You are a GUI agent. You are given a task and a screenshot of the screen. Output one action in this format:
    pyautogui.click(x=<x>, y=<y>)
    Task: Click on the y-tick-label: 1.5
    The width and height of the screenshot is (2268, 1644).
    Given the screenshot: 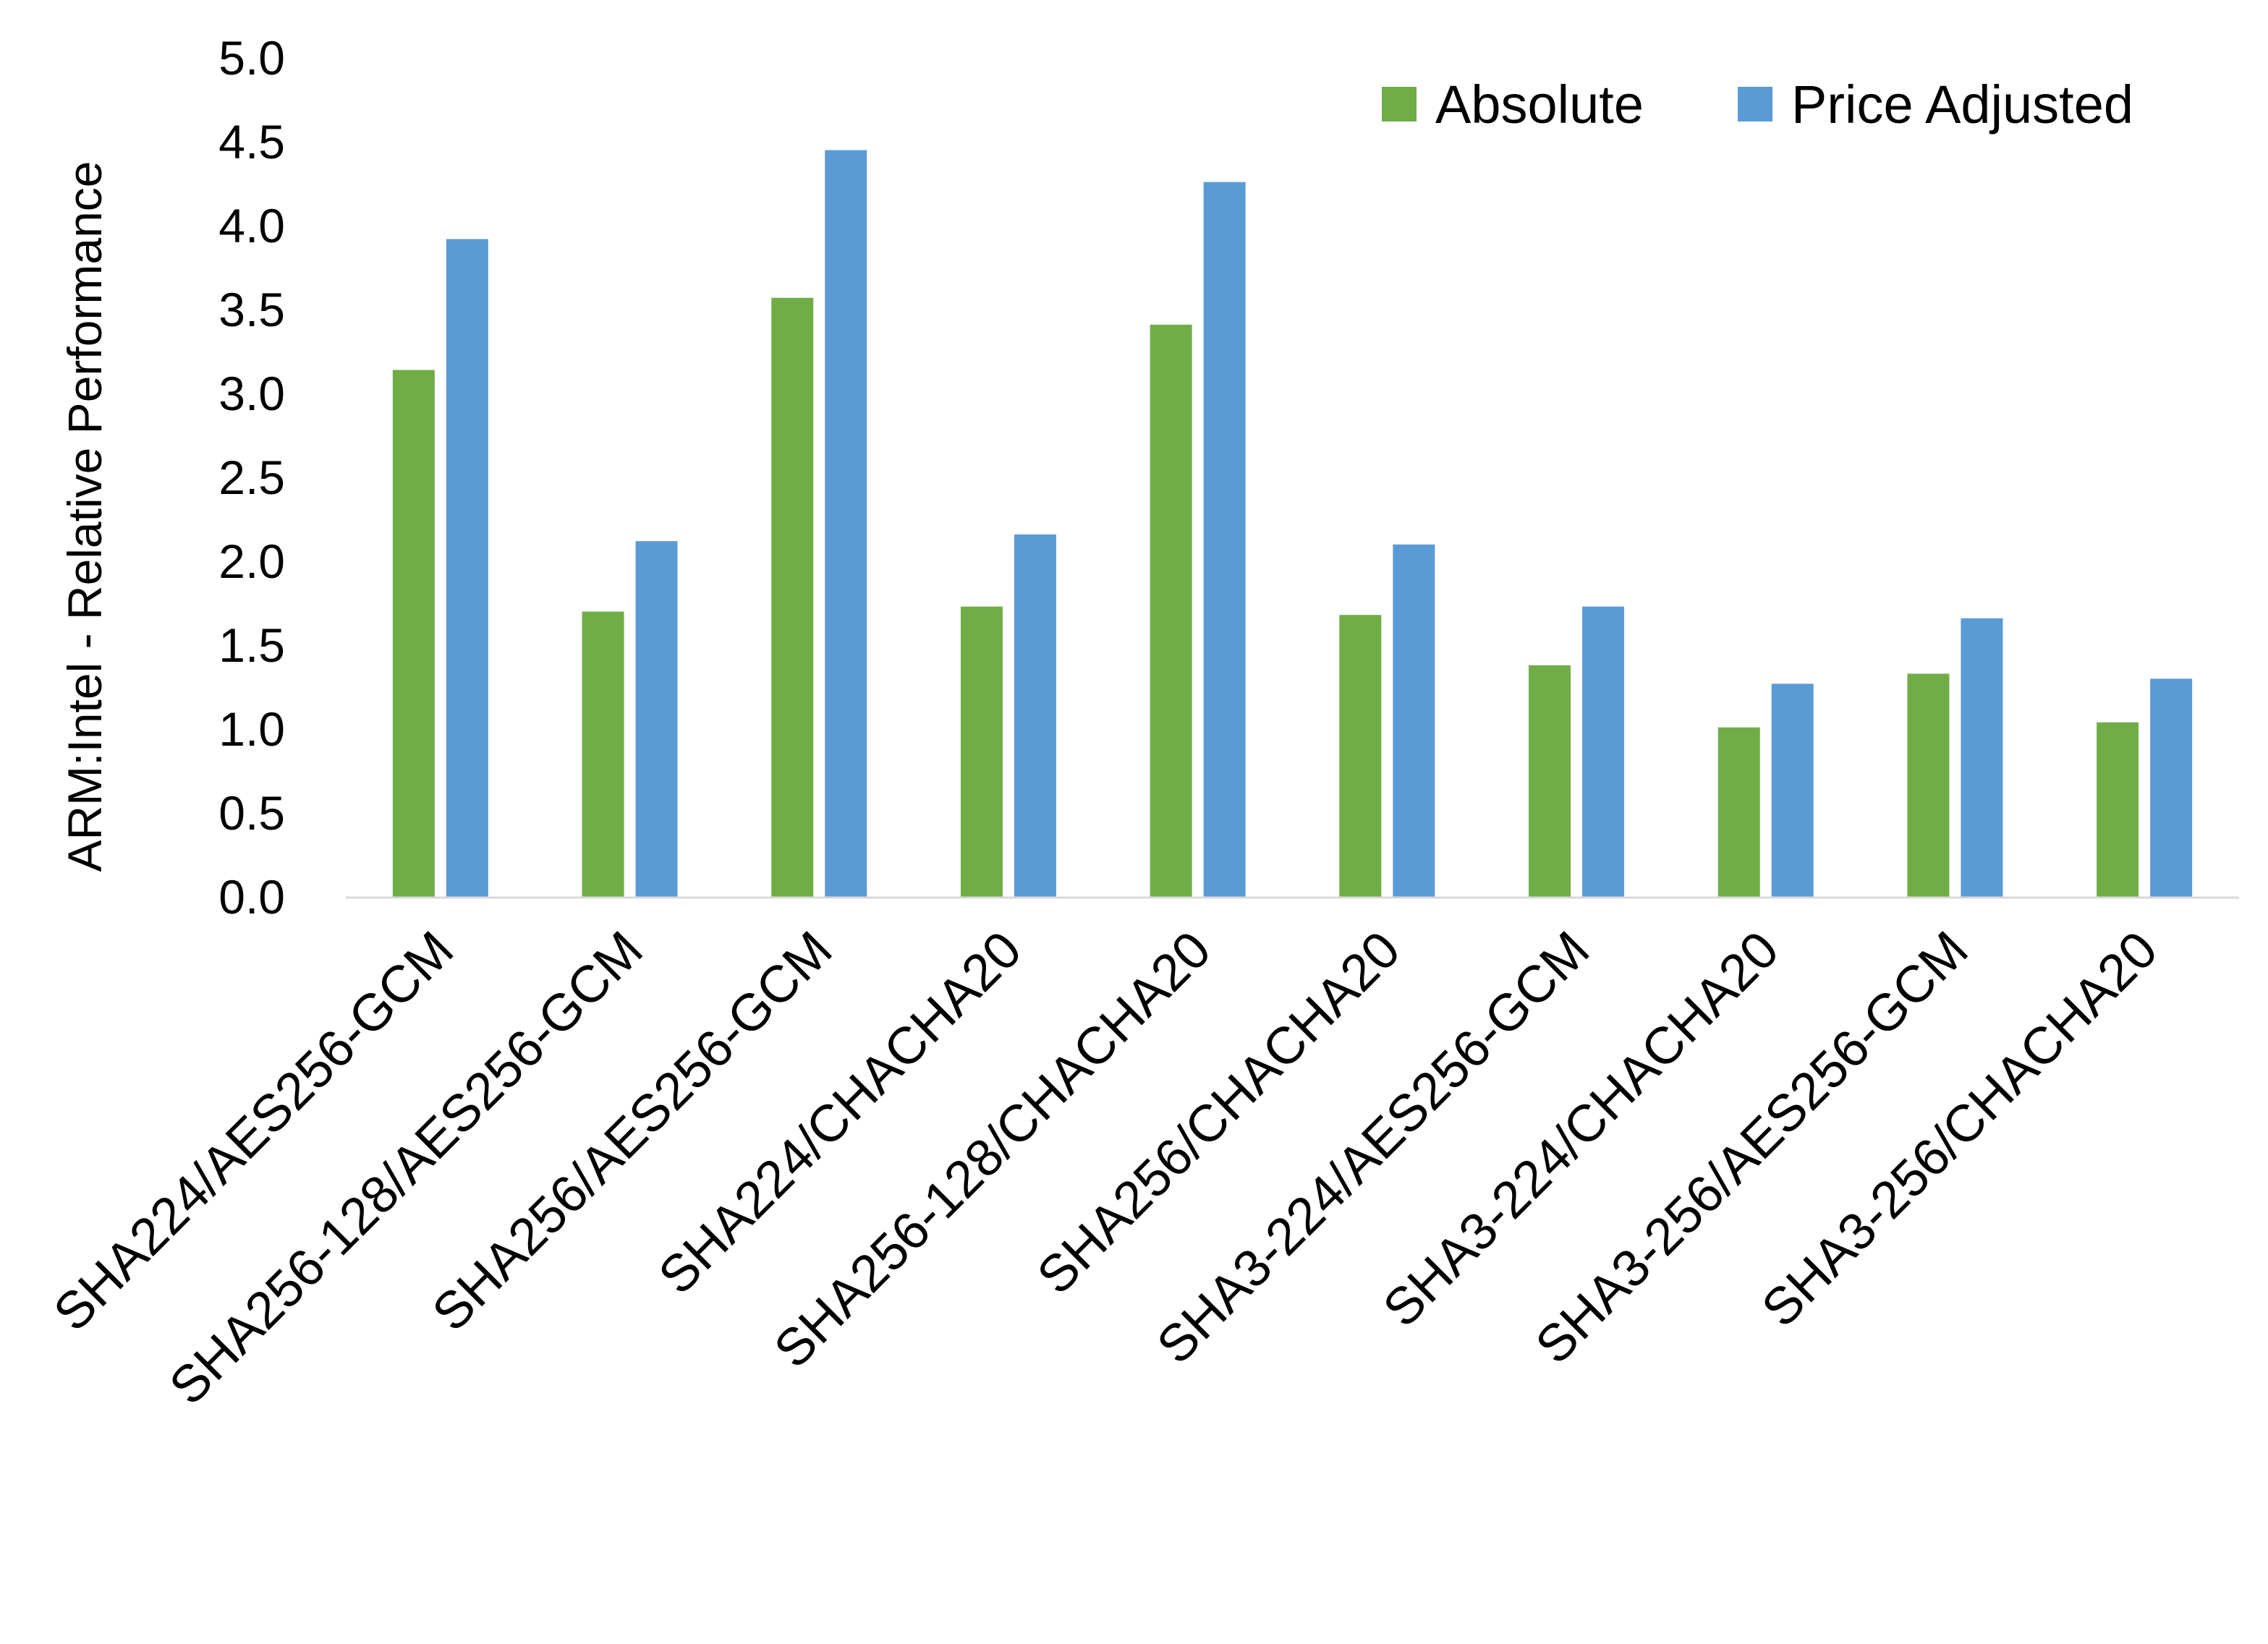 What is the action you would take?
    pyautogui.click(x=252, y=645)
    